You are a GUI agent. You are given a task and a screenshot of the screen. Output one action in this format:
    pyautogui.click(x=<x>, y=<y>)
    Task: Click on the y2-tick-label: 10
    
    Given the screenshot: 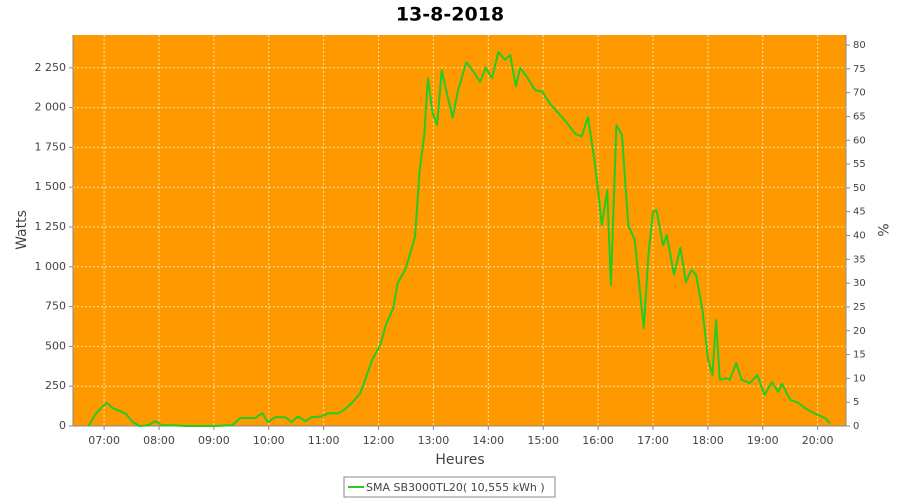 What is the action you would take?
    pyautogui.click(x=859, y=378)
    